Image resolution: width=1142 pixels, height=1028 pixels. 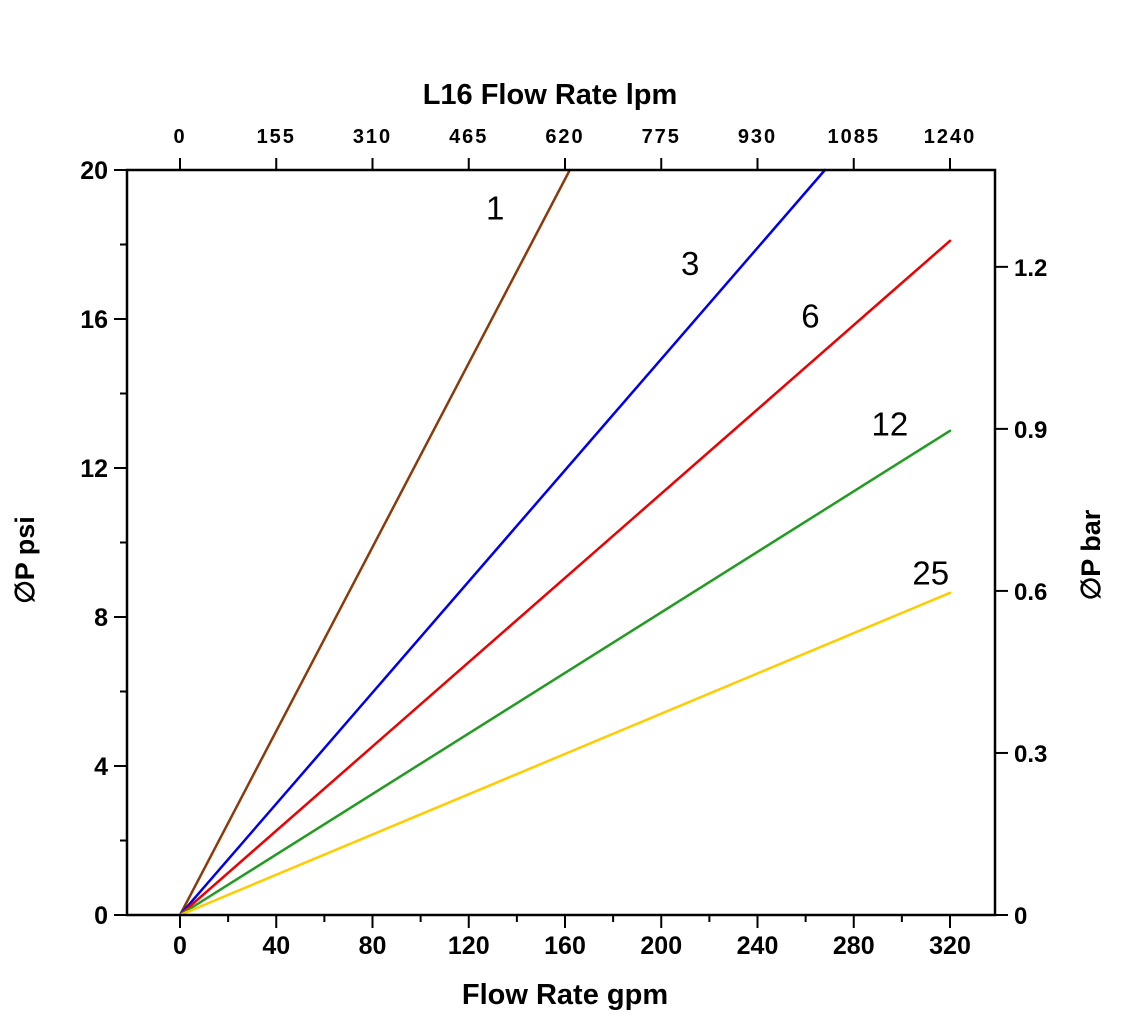 I want to click on top-tick-label: 930, so click(x=757, y=137).